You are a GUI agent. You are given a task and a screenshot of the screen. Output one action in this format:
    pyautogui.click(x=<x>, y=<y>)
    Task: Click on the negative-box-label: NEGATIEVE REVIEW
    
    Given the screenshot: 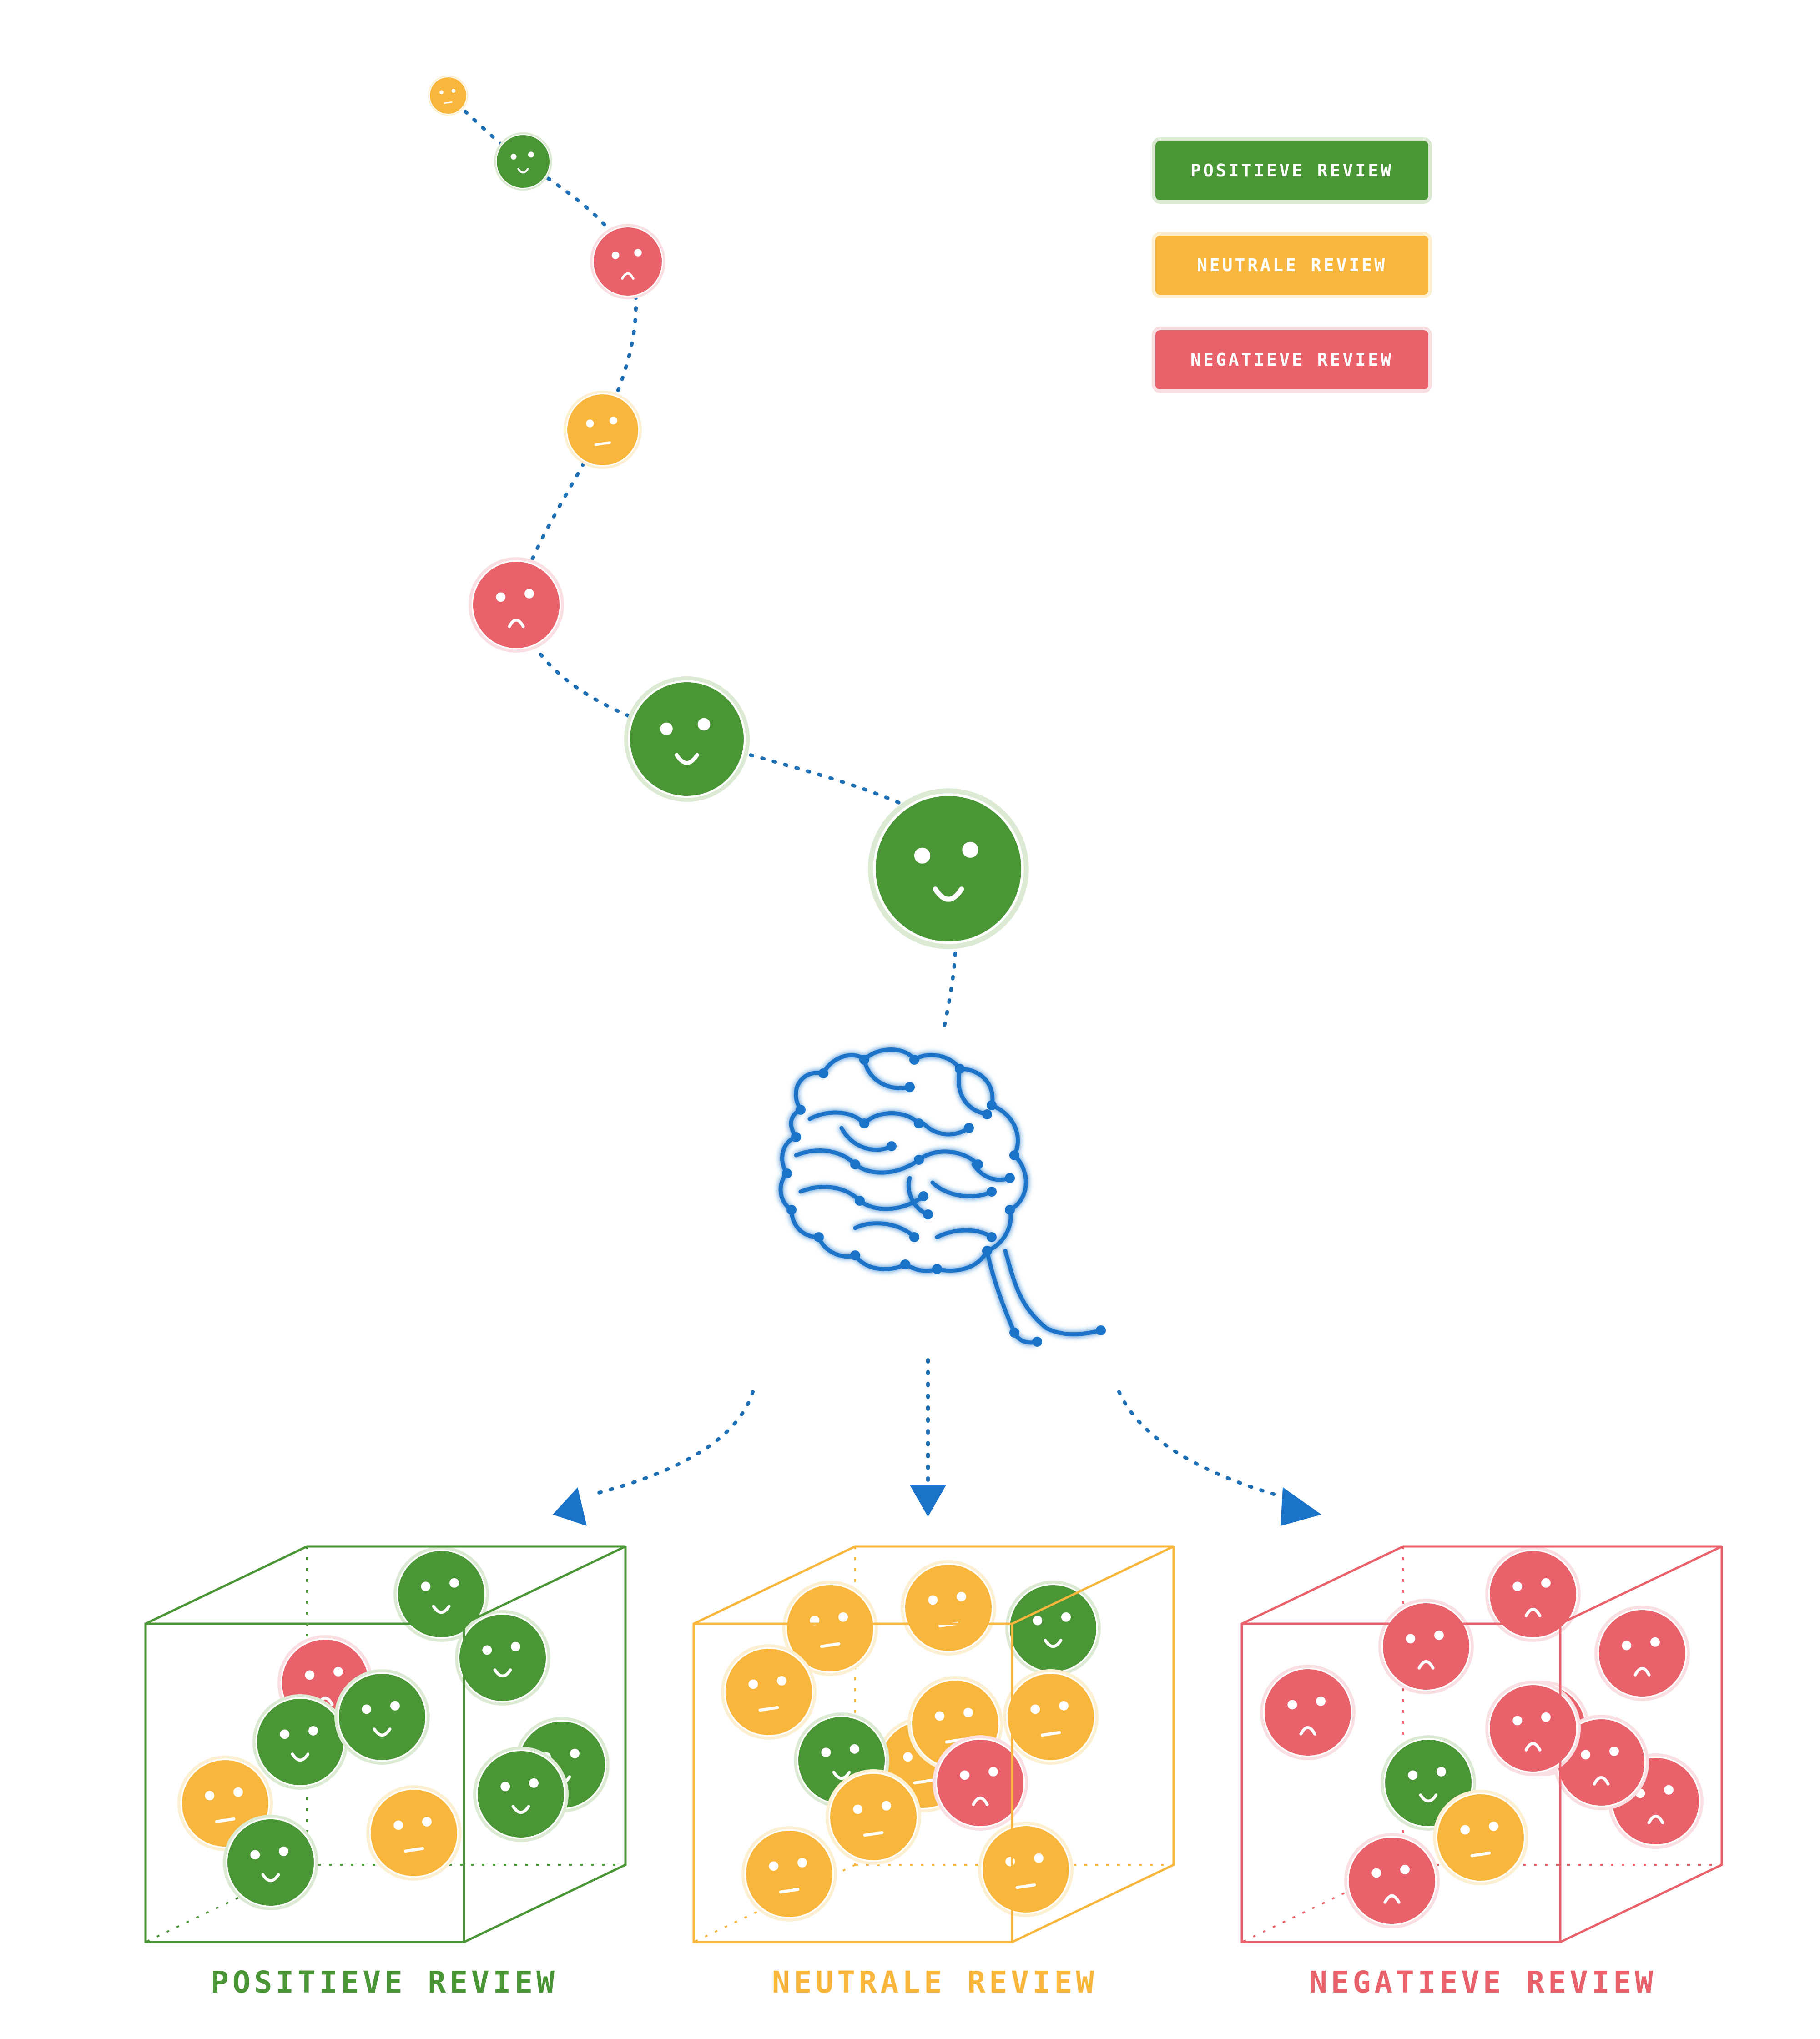 What is the action you would take?
    pyautogui.click(x=1483, y=1982)
    